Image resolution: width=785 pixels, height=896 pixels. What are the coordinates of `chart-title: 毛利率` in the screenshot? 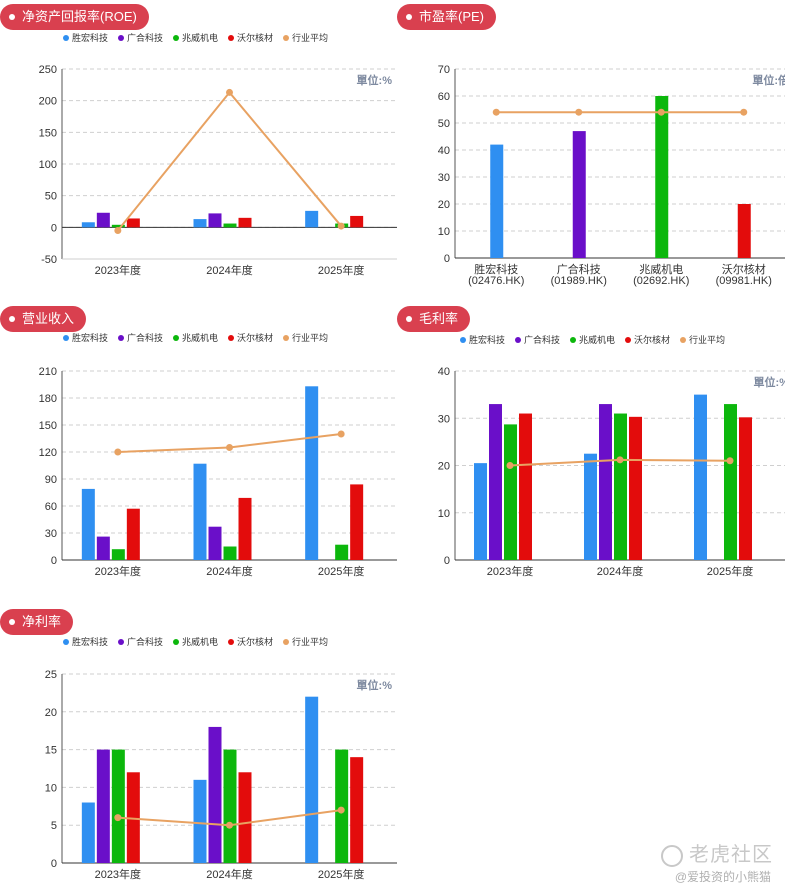 It's located at (439, 318).